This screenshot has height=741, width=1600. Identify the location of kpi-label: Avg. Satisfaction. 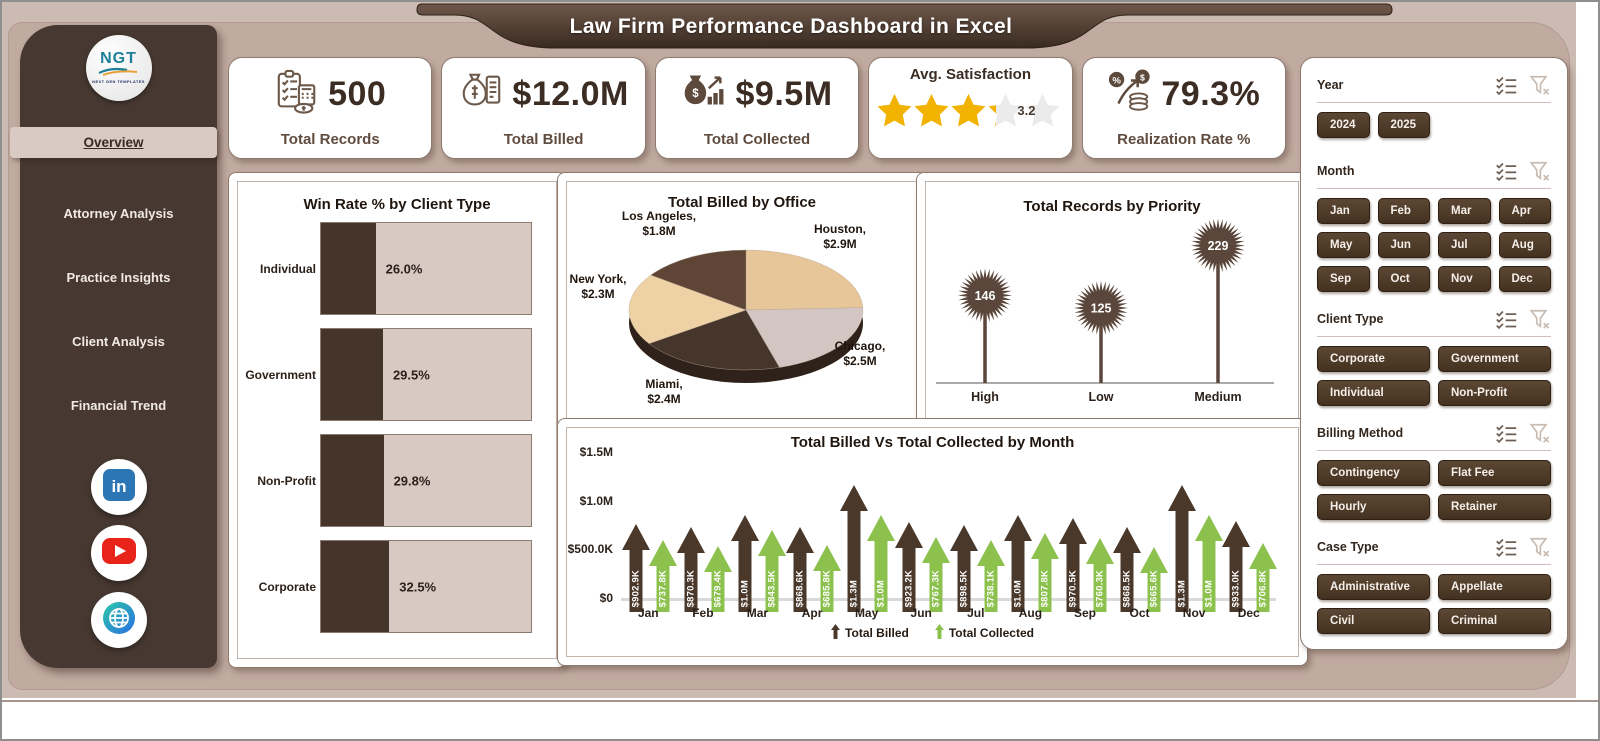
(970, 74).